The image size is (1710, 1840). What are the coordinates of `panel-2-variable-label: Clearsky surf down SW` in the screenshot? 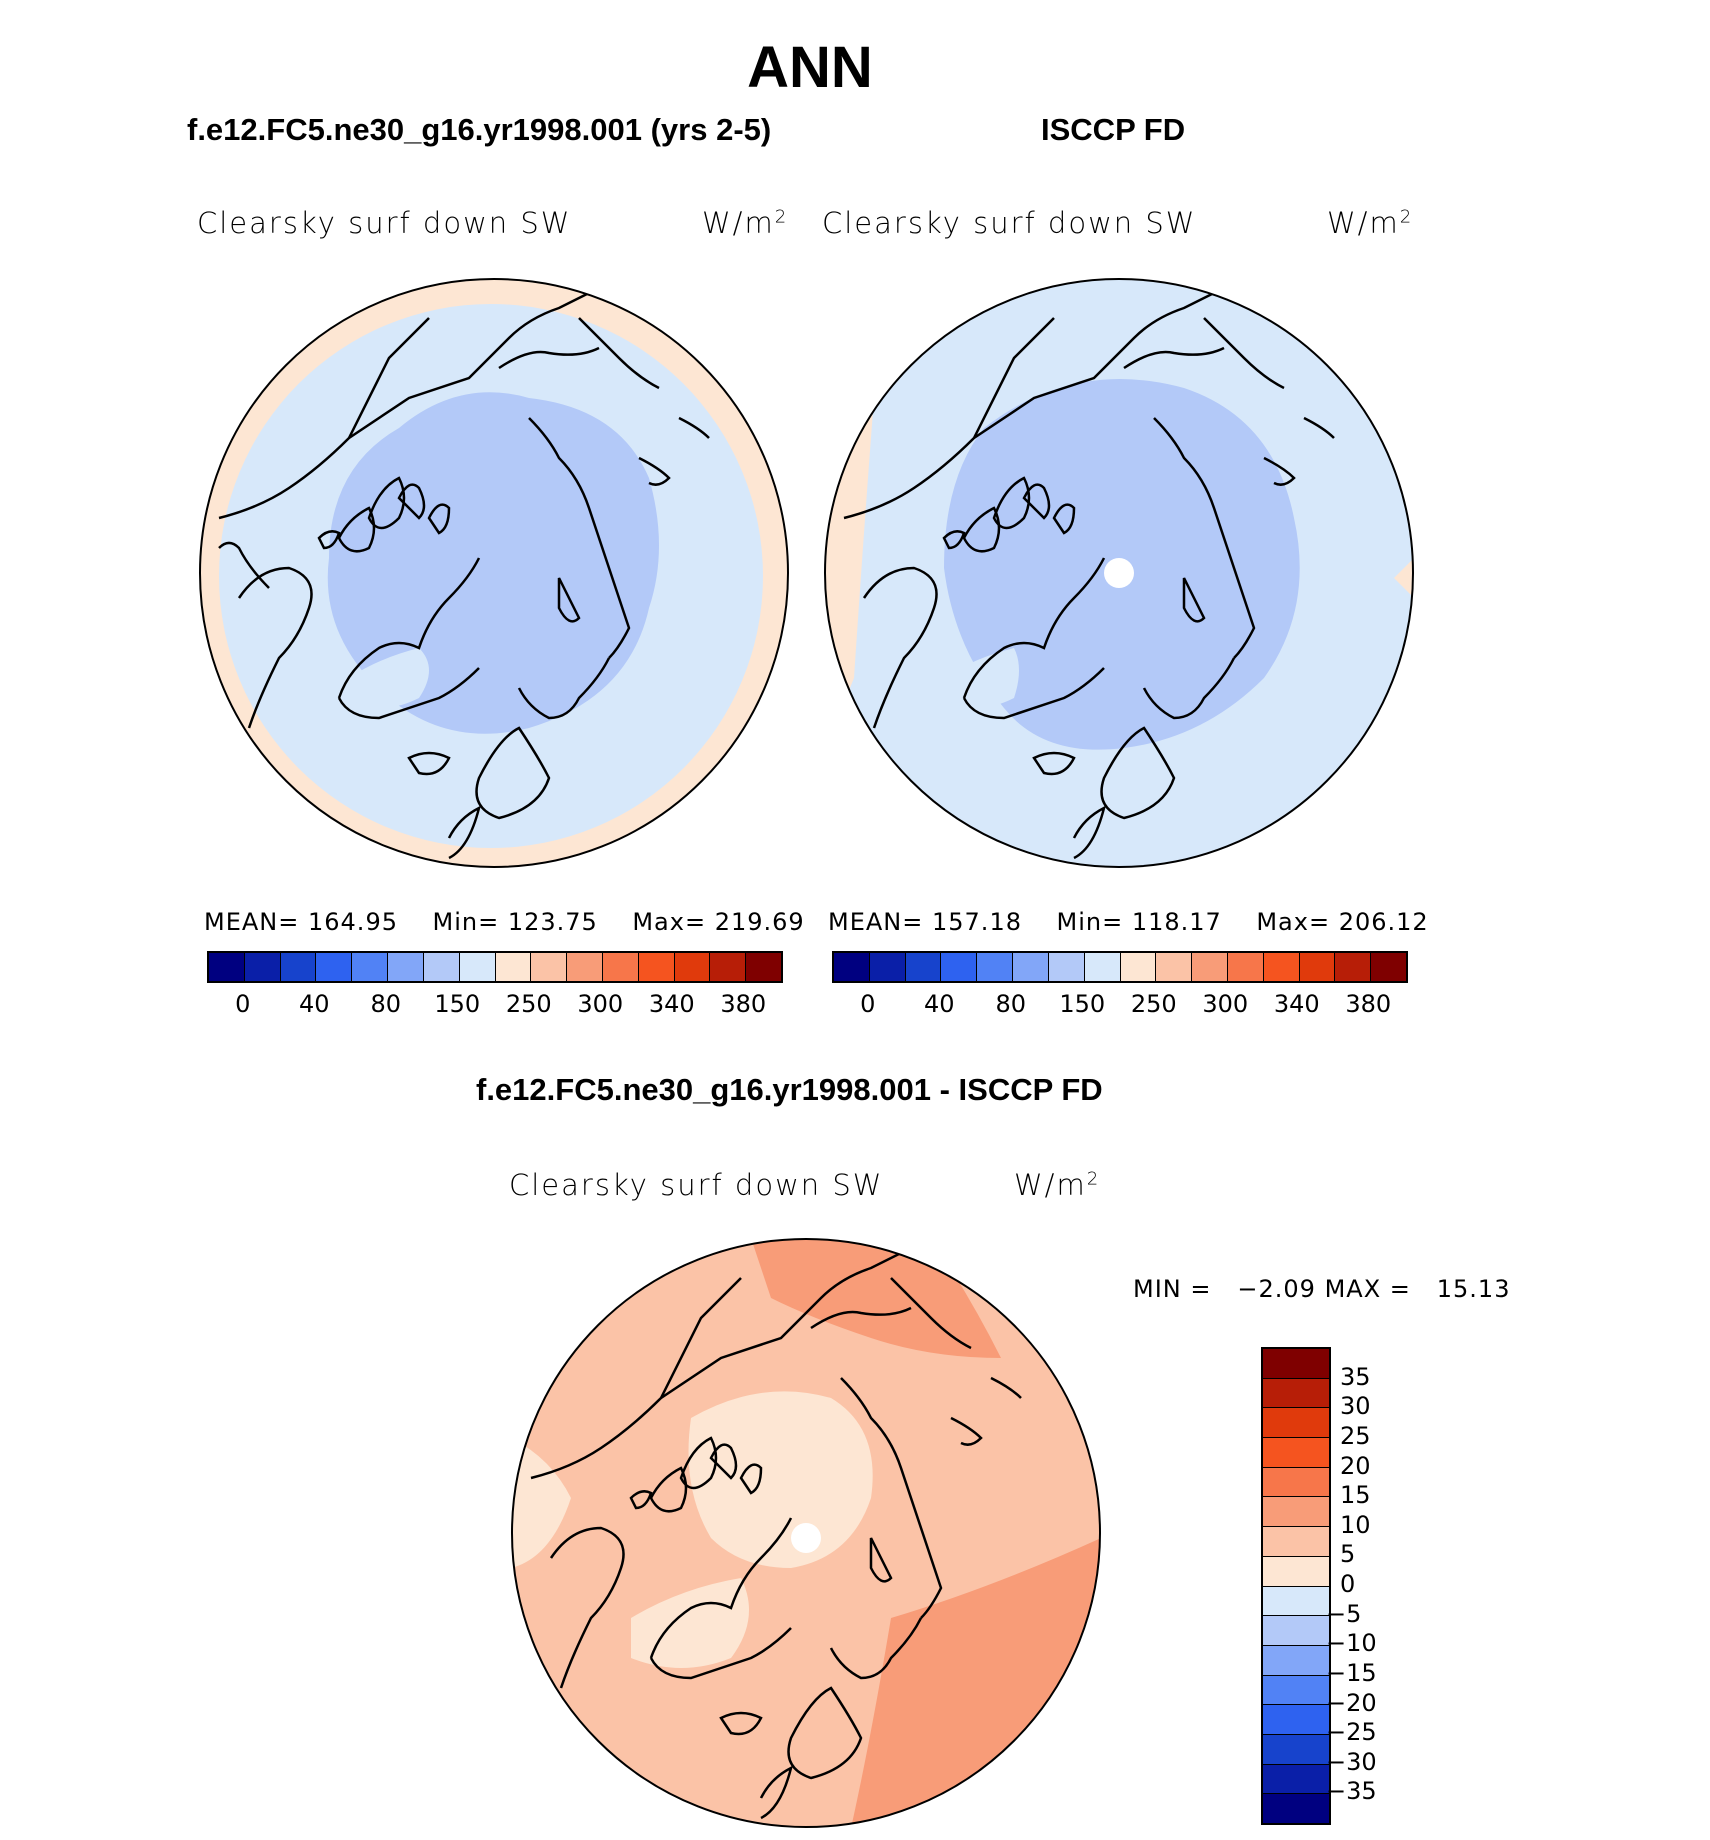 It's located at (1009, 223).